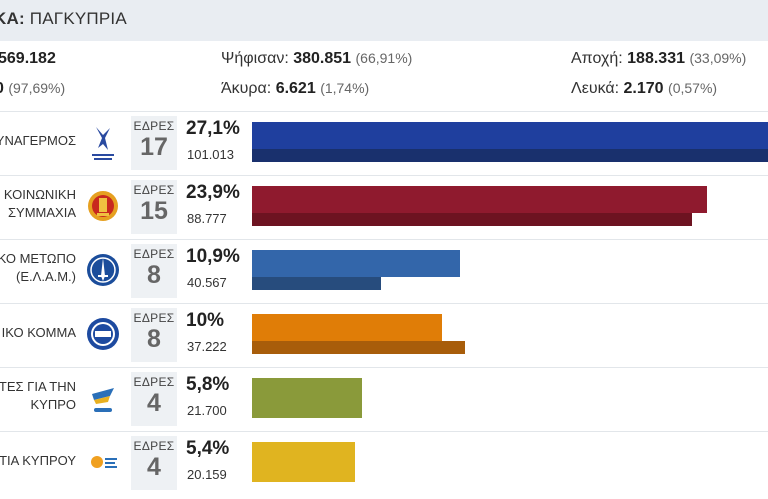  I want to click on invalid-stat: Άκυρα: 6.621 (1,74%), so click(295, 89).